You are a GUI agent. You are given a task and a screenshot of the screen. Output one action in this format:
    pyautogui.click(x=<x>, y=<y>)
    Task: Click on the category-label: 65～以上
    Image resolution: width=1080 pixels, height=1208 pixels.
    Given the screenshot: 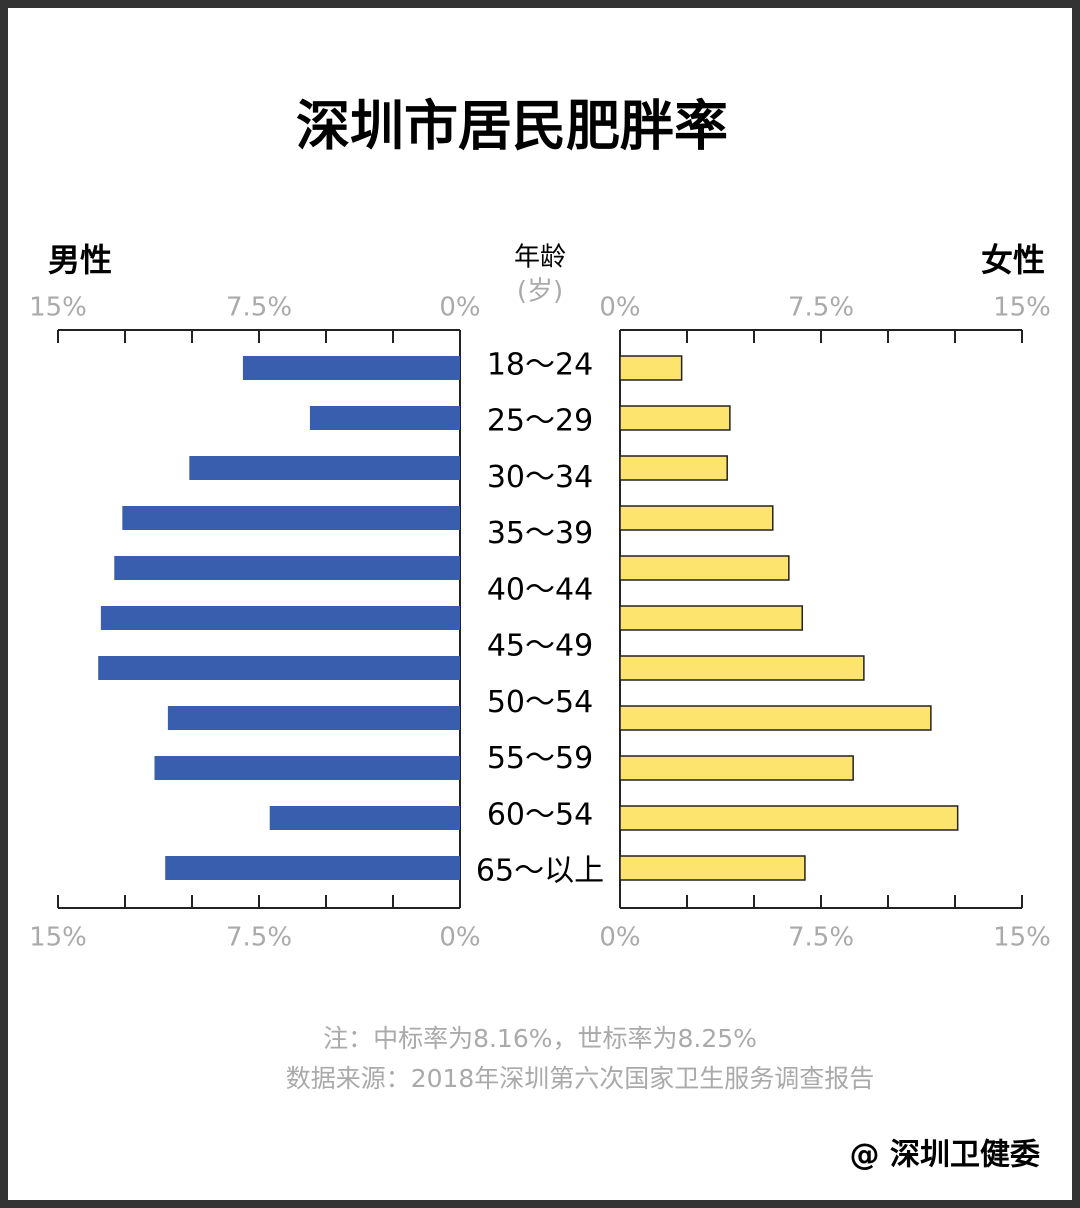 What is the action you would take?
    pyautogui.click(x=540, y=871)
    